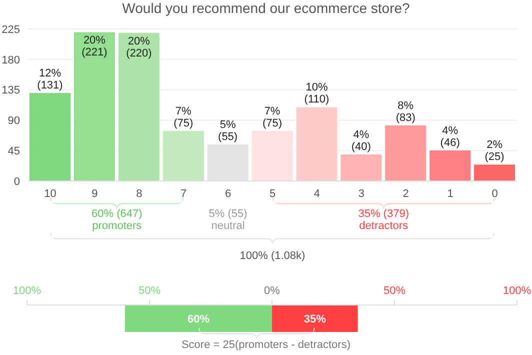  What do you see at coordinates (317, 194) in the screenshot?
I see `x-tick-label: 4` at bounding box center [317, 194].